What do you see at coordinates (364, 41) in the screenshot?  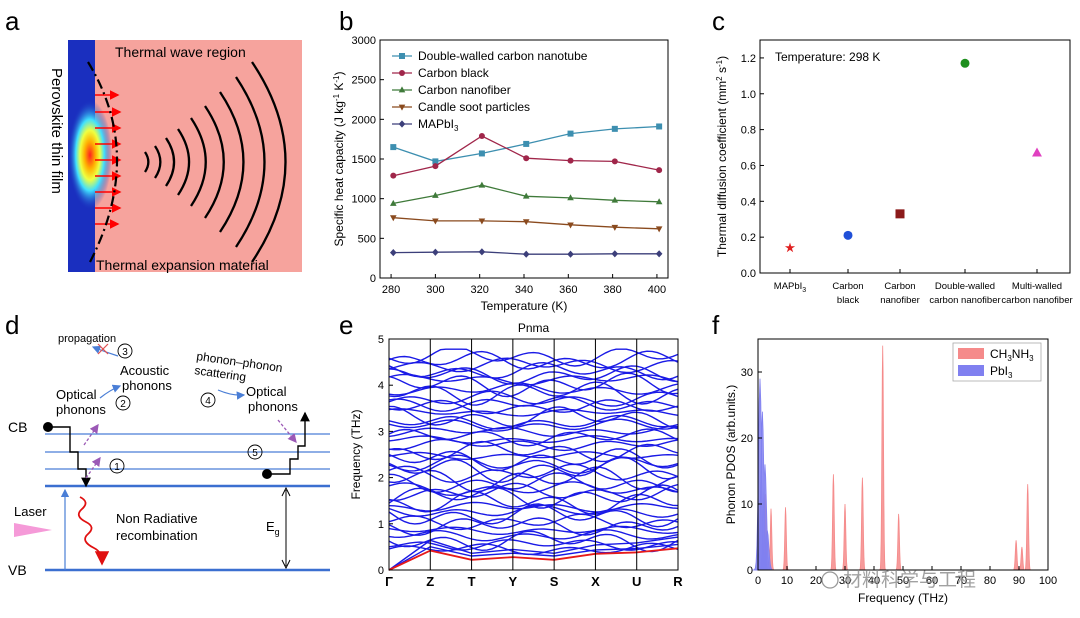 I see `y-tick-label: 3000` at bounding box center [364, 41].